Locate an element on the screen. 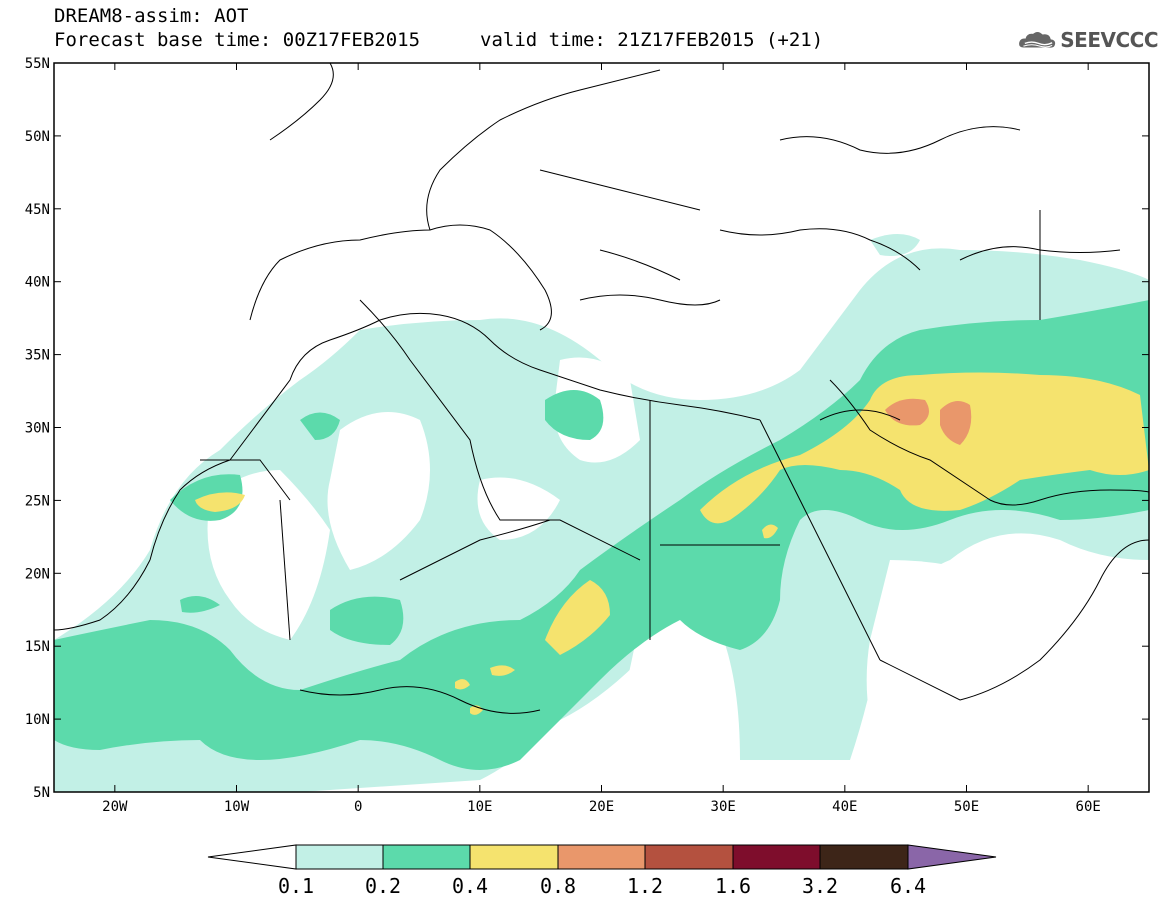 Image resolution: width=1165 pixels, height=905 pixels. lat-tick-label: 50N is located at coordinates (37, 137).